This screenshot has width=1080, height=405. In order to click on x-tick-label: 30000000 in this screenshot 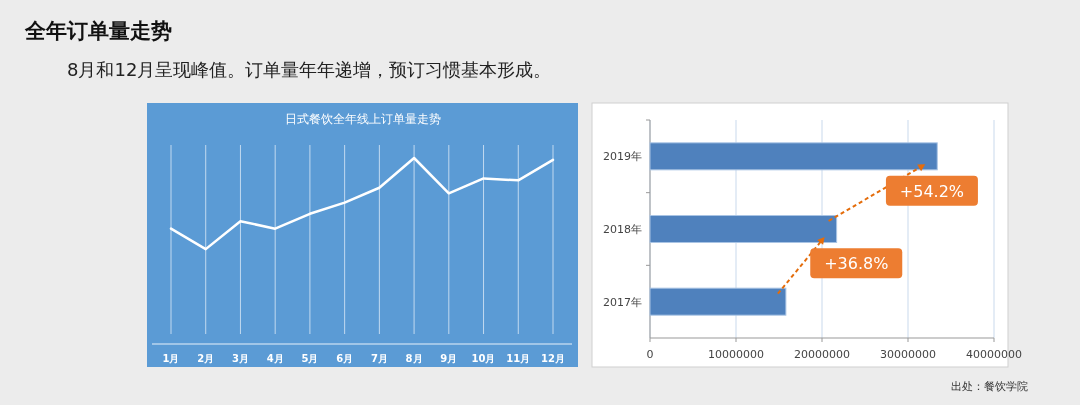, I will do `click(908, 354)`.